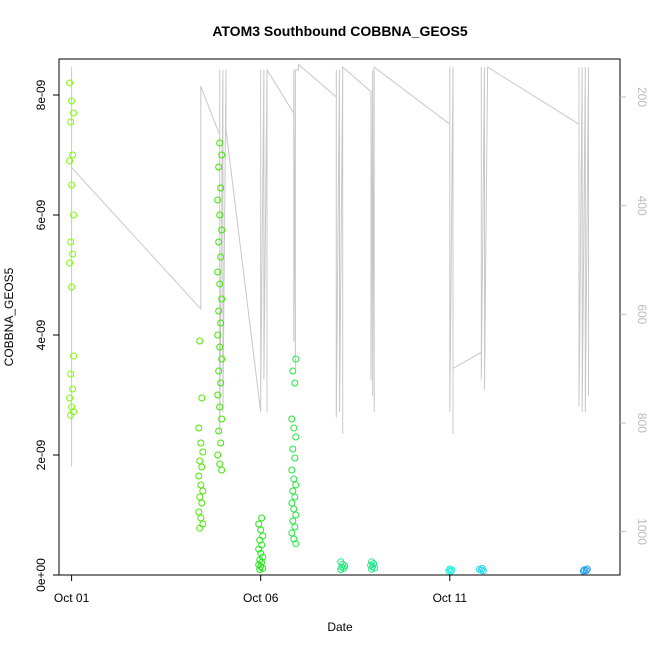 The width and height of the screenshot is (650, 650). What do you see at coordinates (642, 423) in the screenshot?
I see `right-tick-label: 800` at bounding box center [642, 423].